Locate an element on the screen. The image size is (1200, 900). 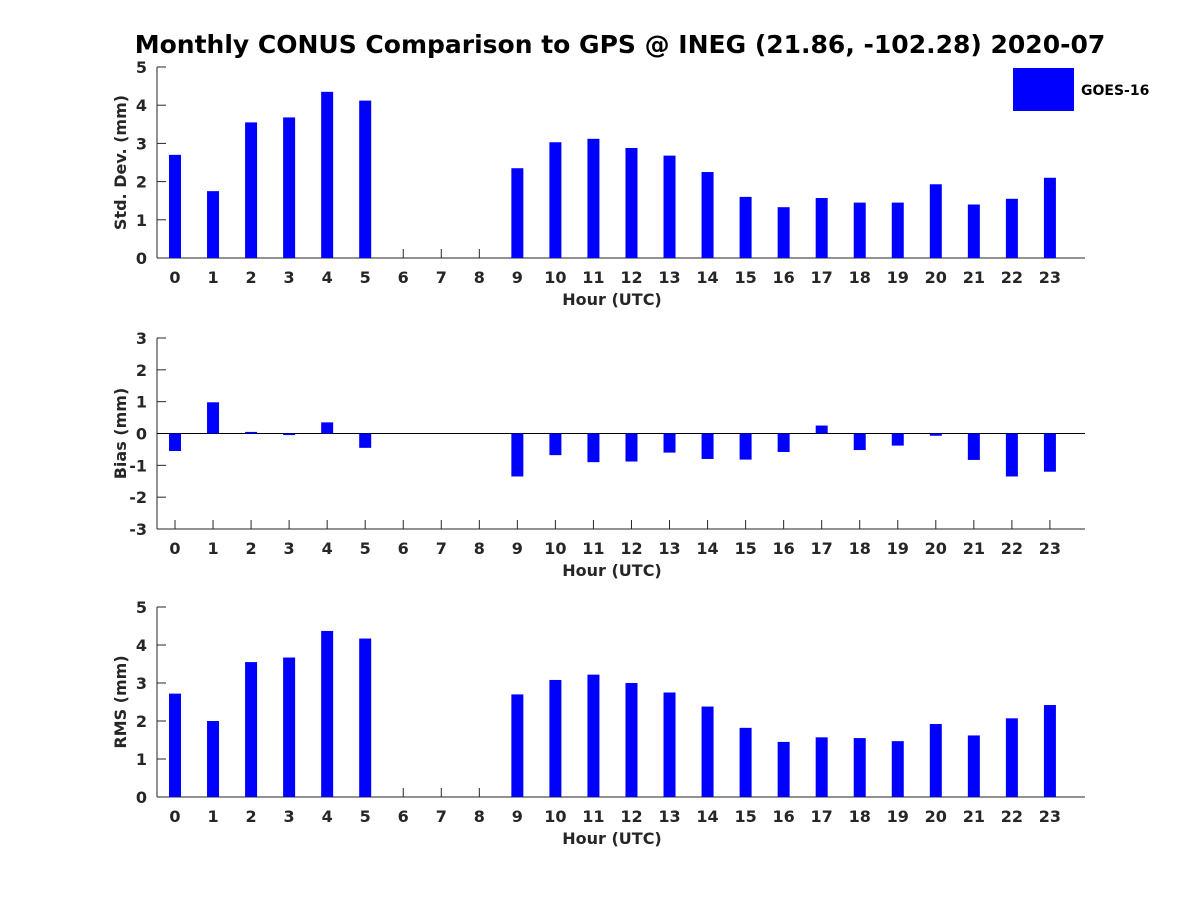
panel2-x-tick-label: 1 is located at coordinates (212, 548).